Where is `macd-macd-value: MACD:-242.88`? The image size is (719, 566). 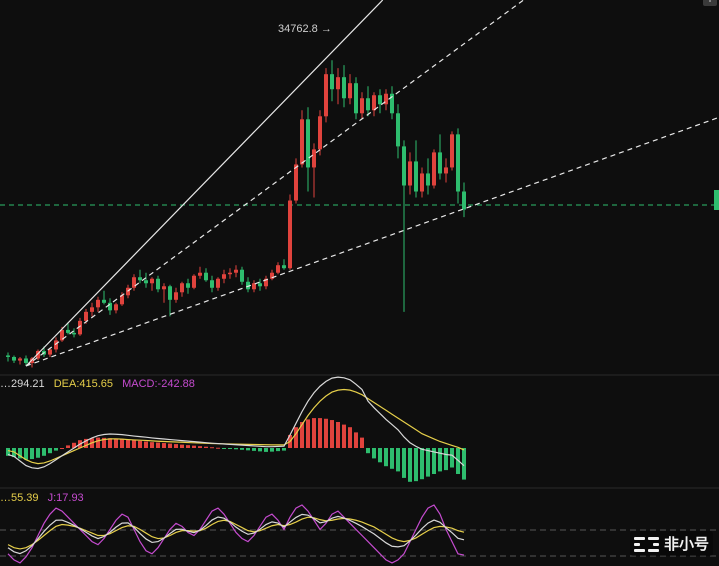
macd-macd-value: MACD:-242.88 is located at coordinates (158, 384).